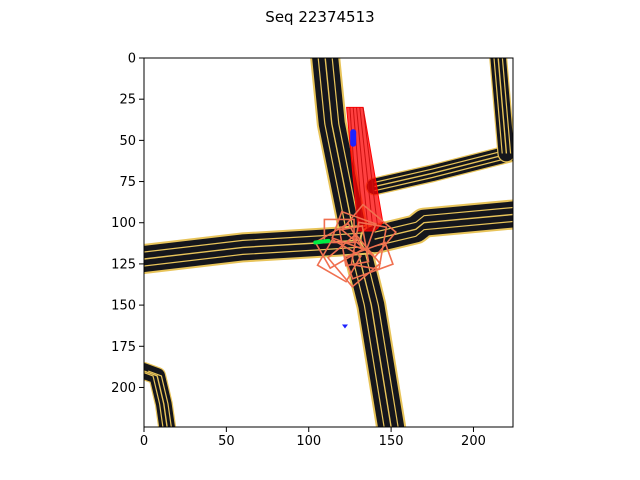  I want to click on x-axis: 0 50 100 150 200, so click(313, 438).